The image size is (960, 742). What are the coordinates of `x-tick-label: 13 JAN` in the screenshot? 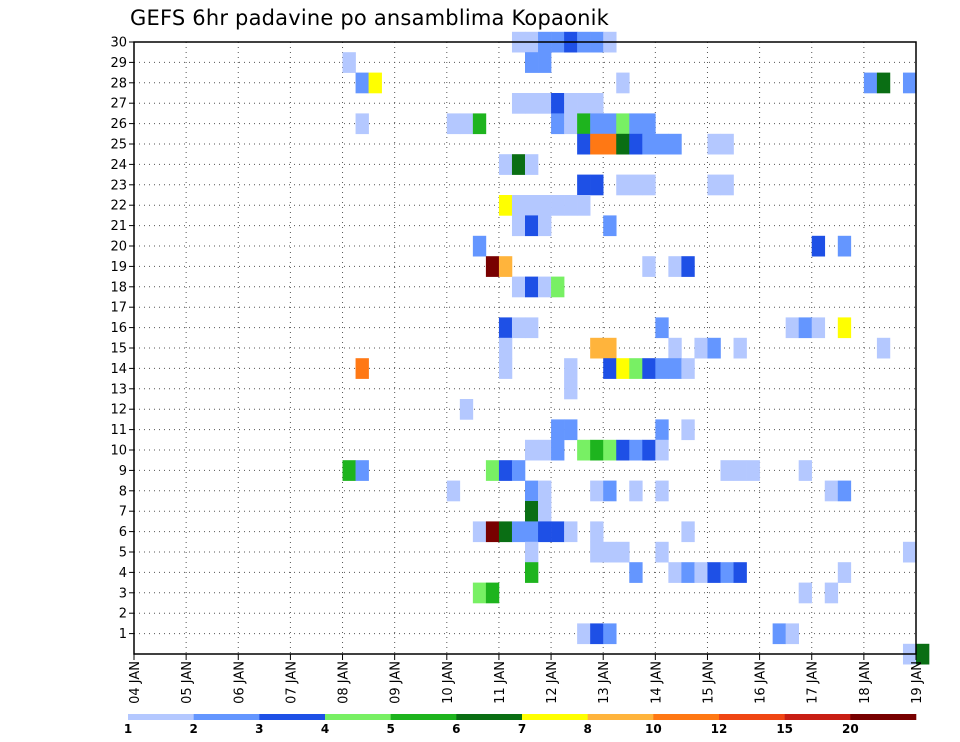 It's located at (604, 682).